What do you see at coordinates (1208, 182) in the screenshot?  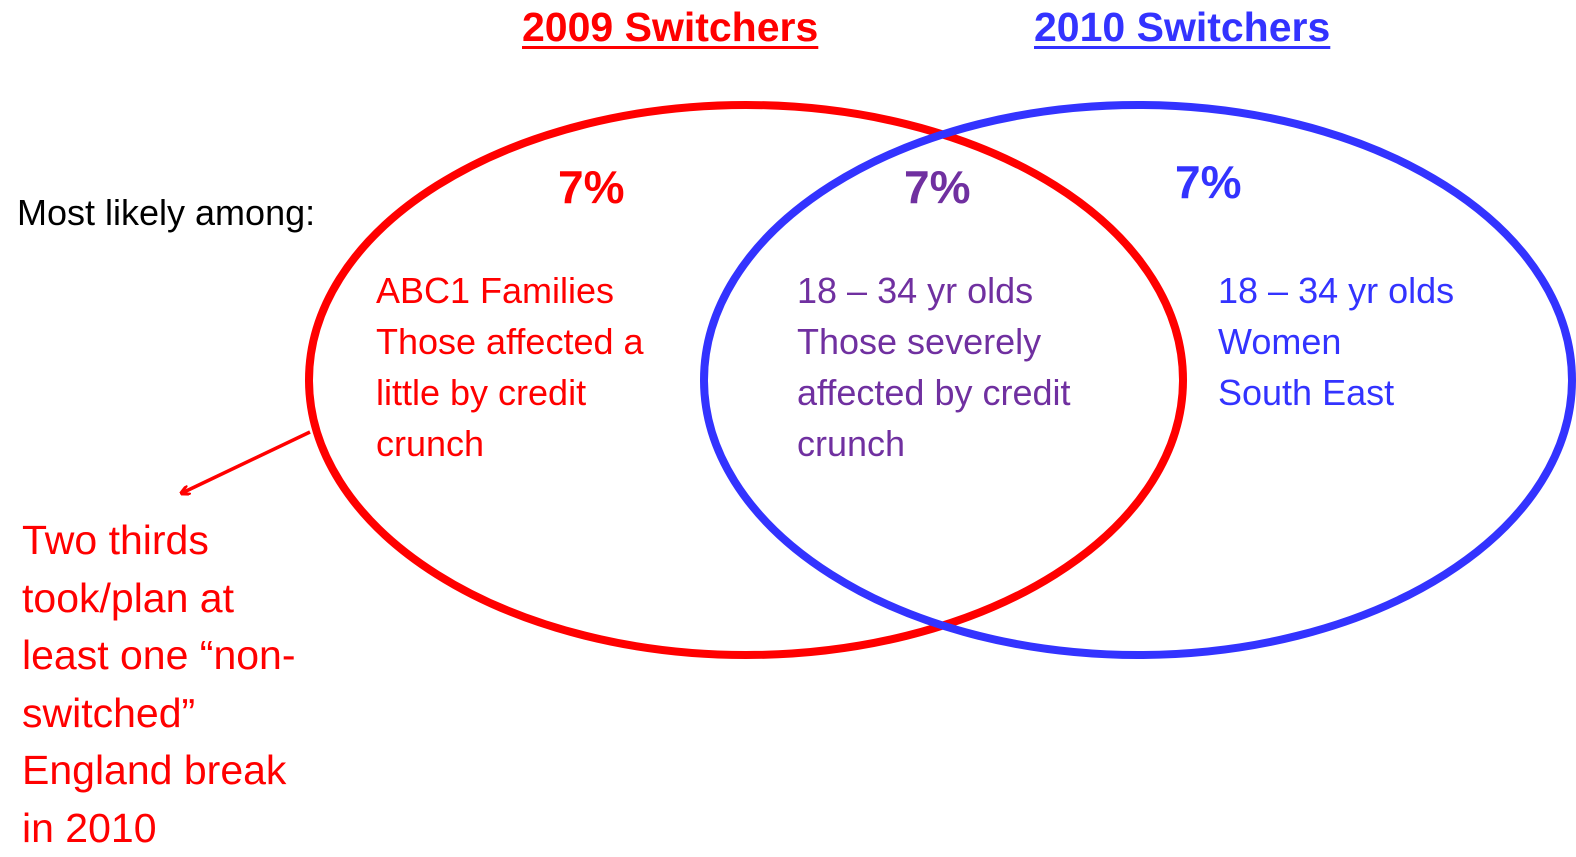 I see `set-2010-only-percentage: 7%` at bounding box center [1208, 182].